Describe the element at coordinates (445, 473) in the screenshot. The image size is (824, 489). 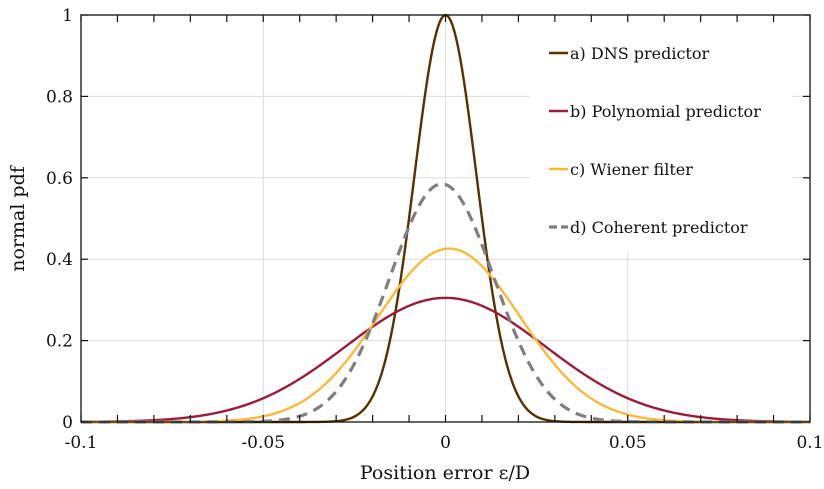
I see `x-axis-label: Position error ε/D` at that location.